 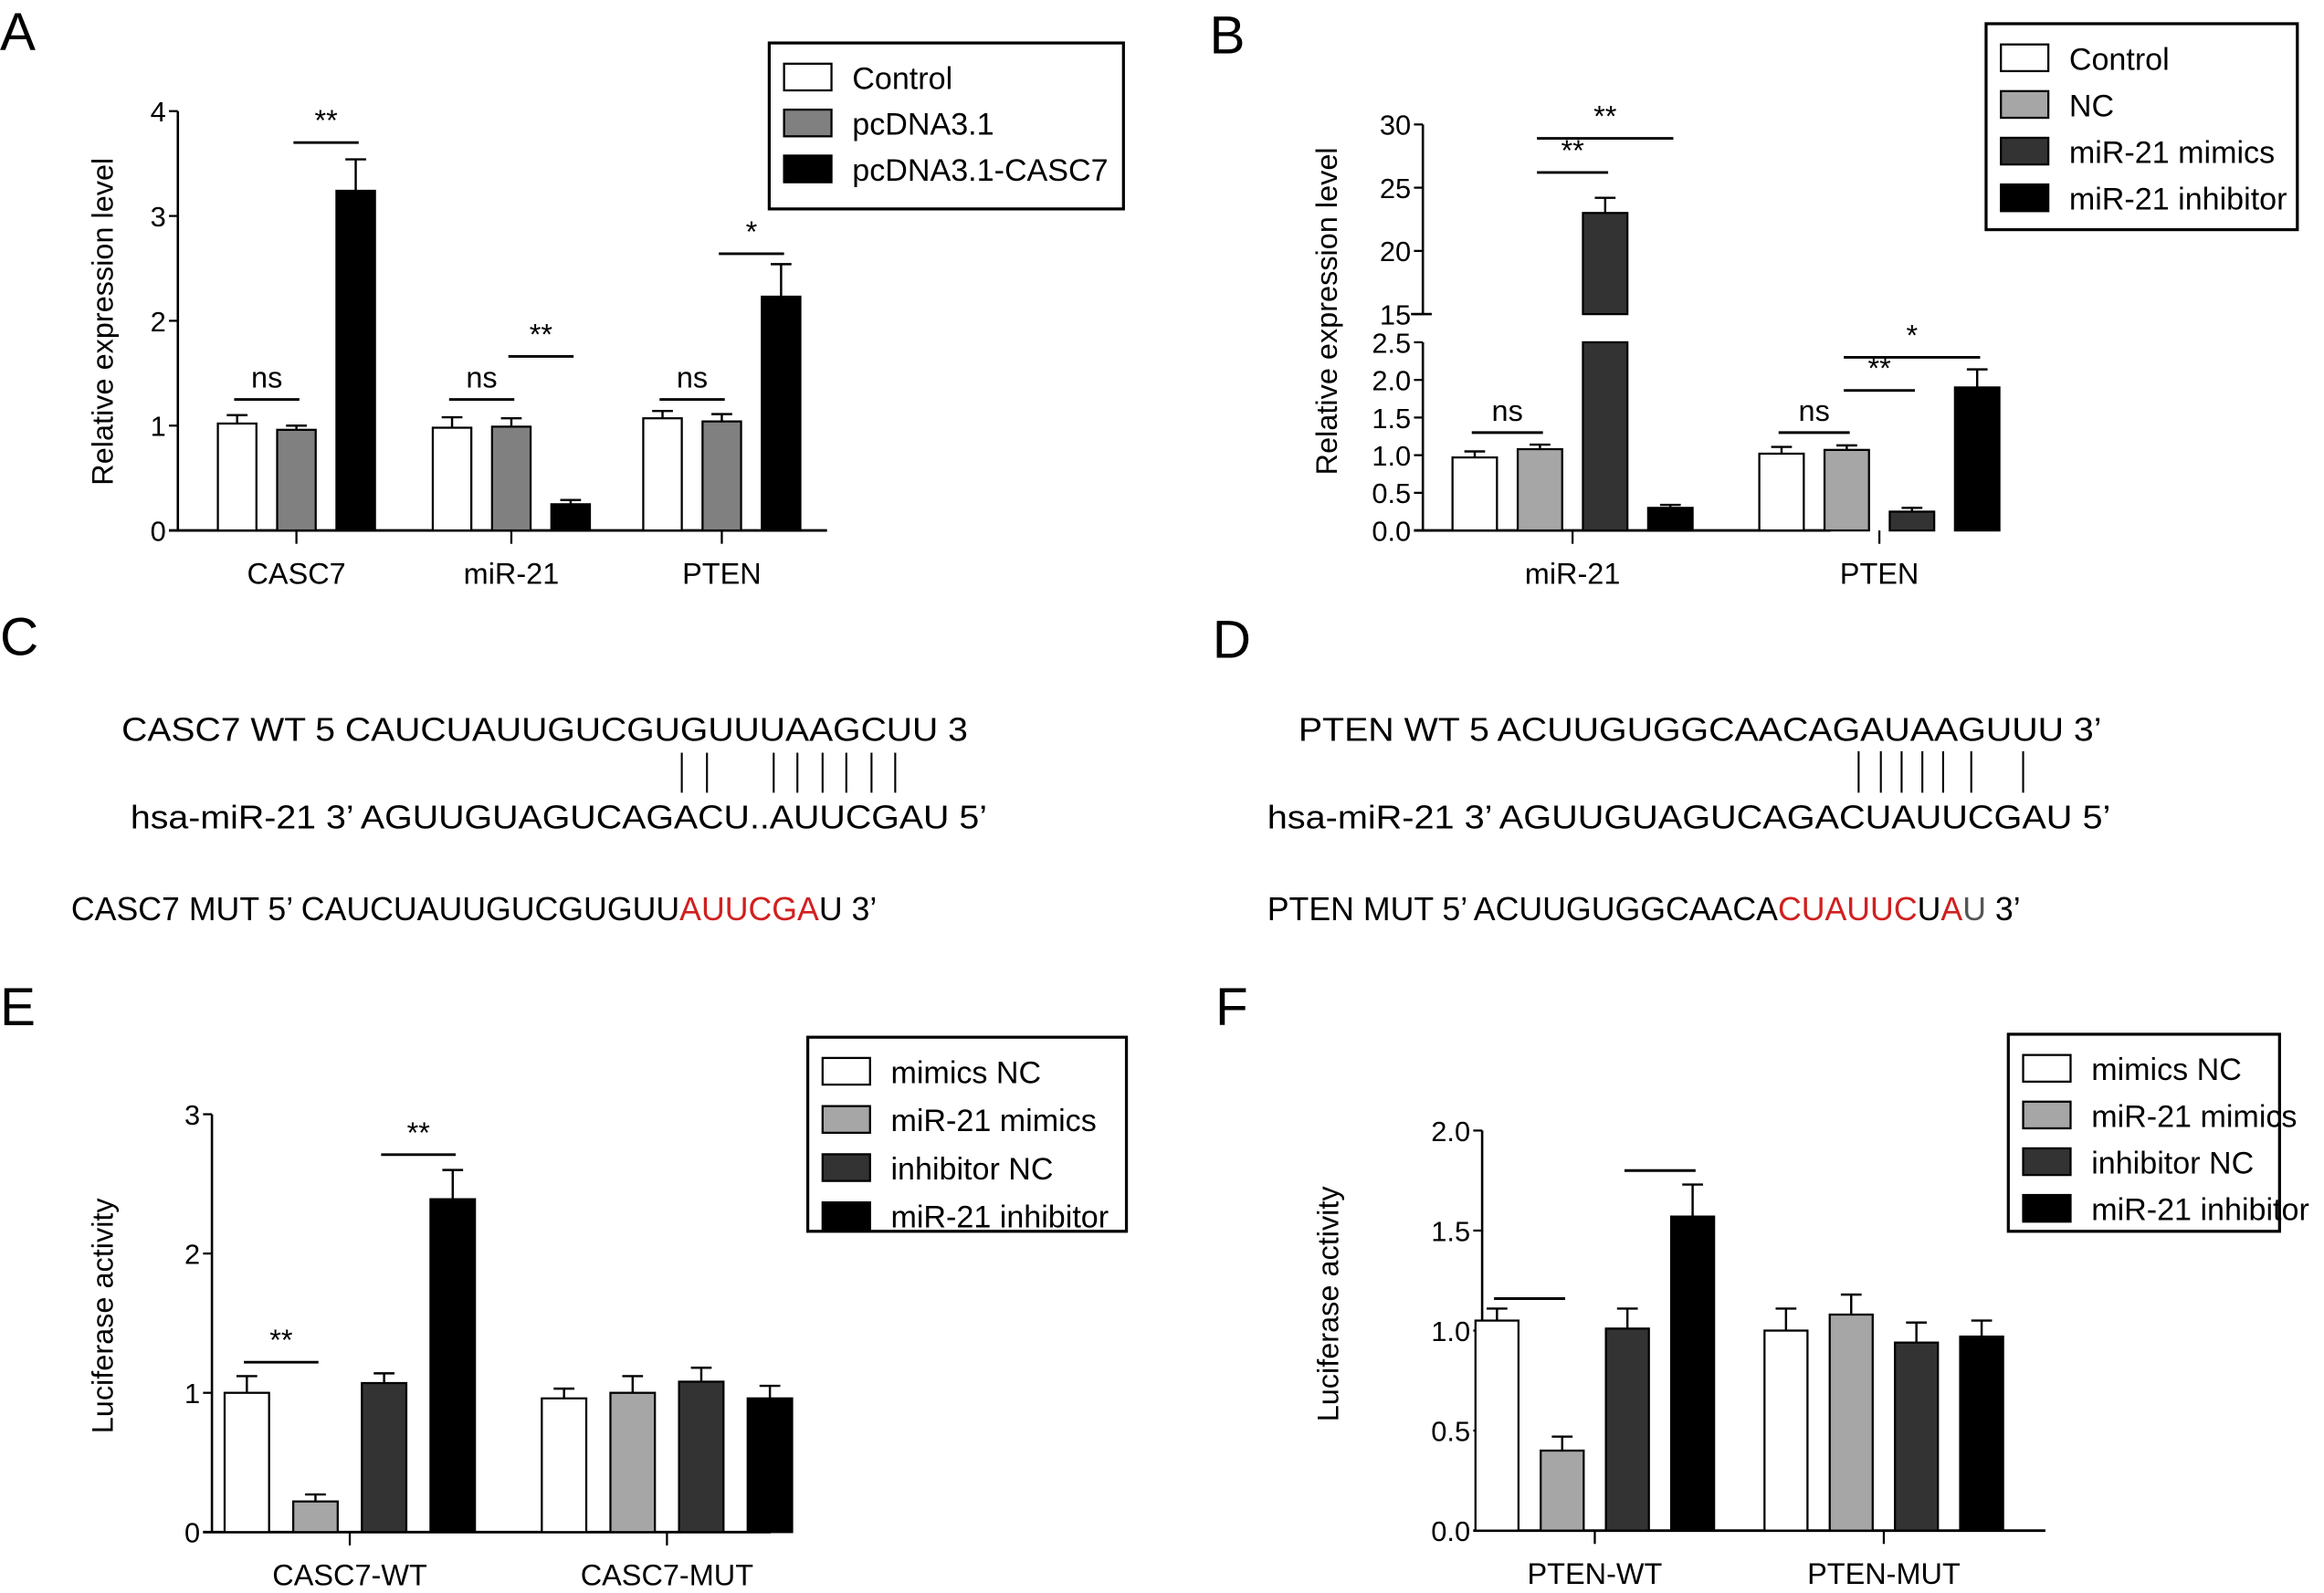 I want to click on y-tick-label: 2.5, so click(x=1391, y=343).